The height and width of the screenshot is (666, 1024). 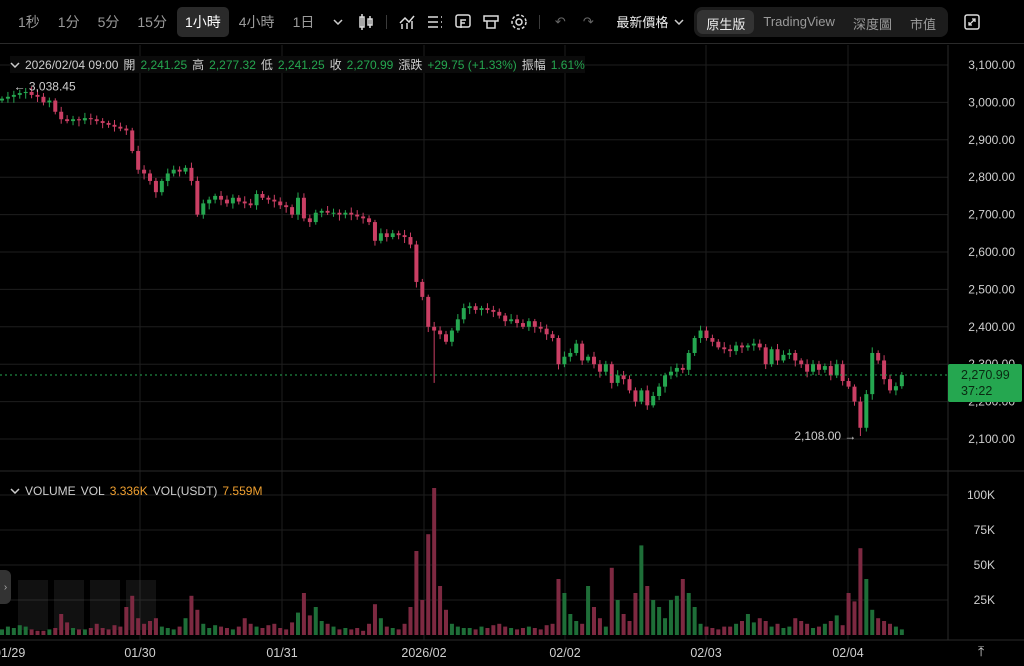 I want to click on fullscreen-icon, so click(x=972, y=22).